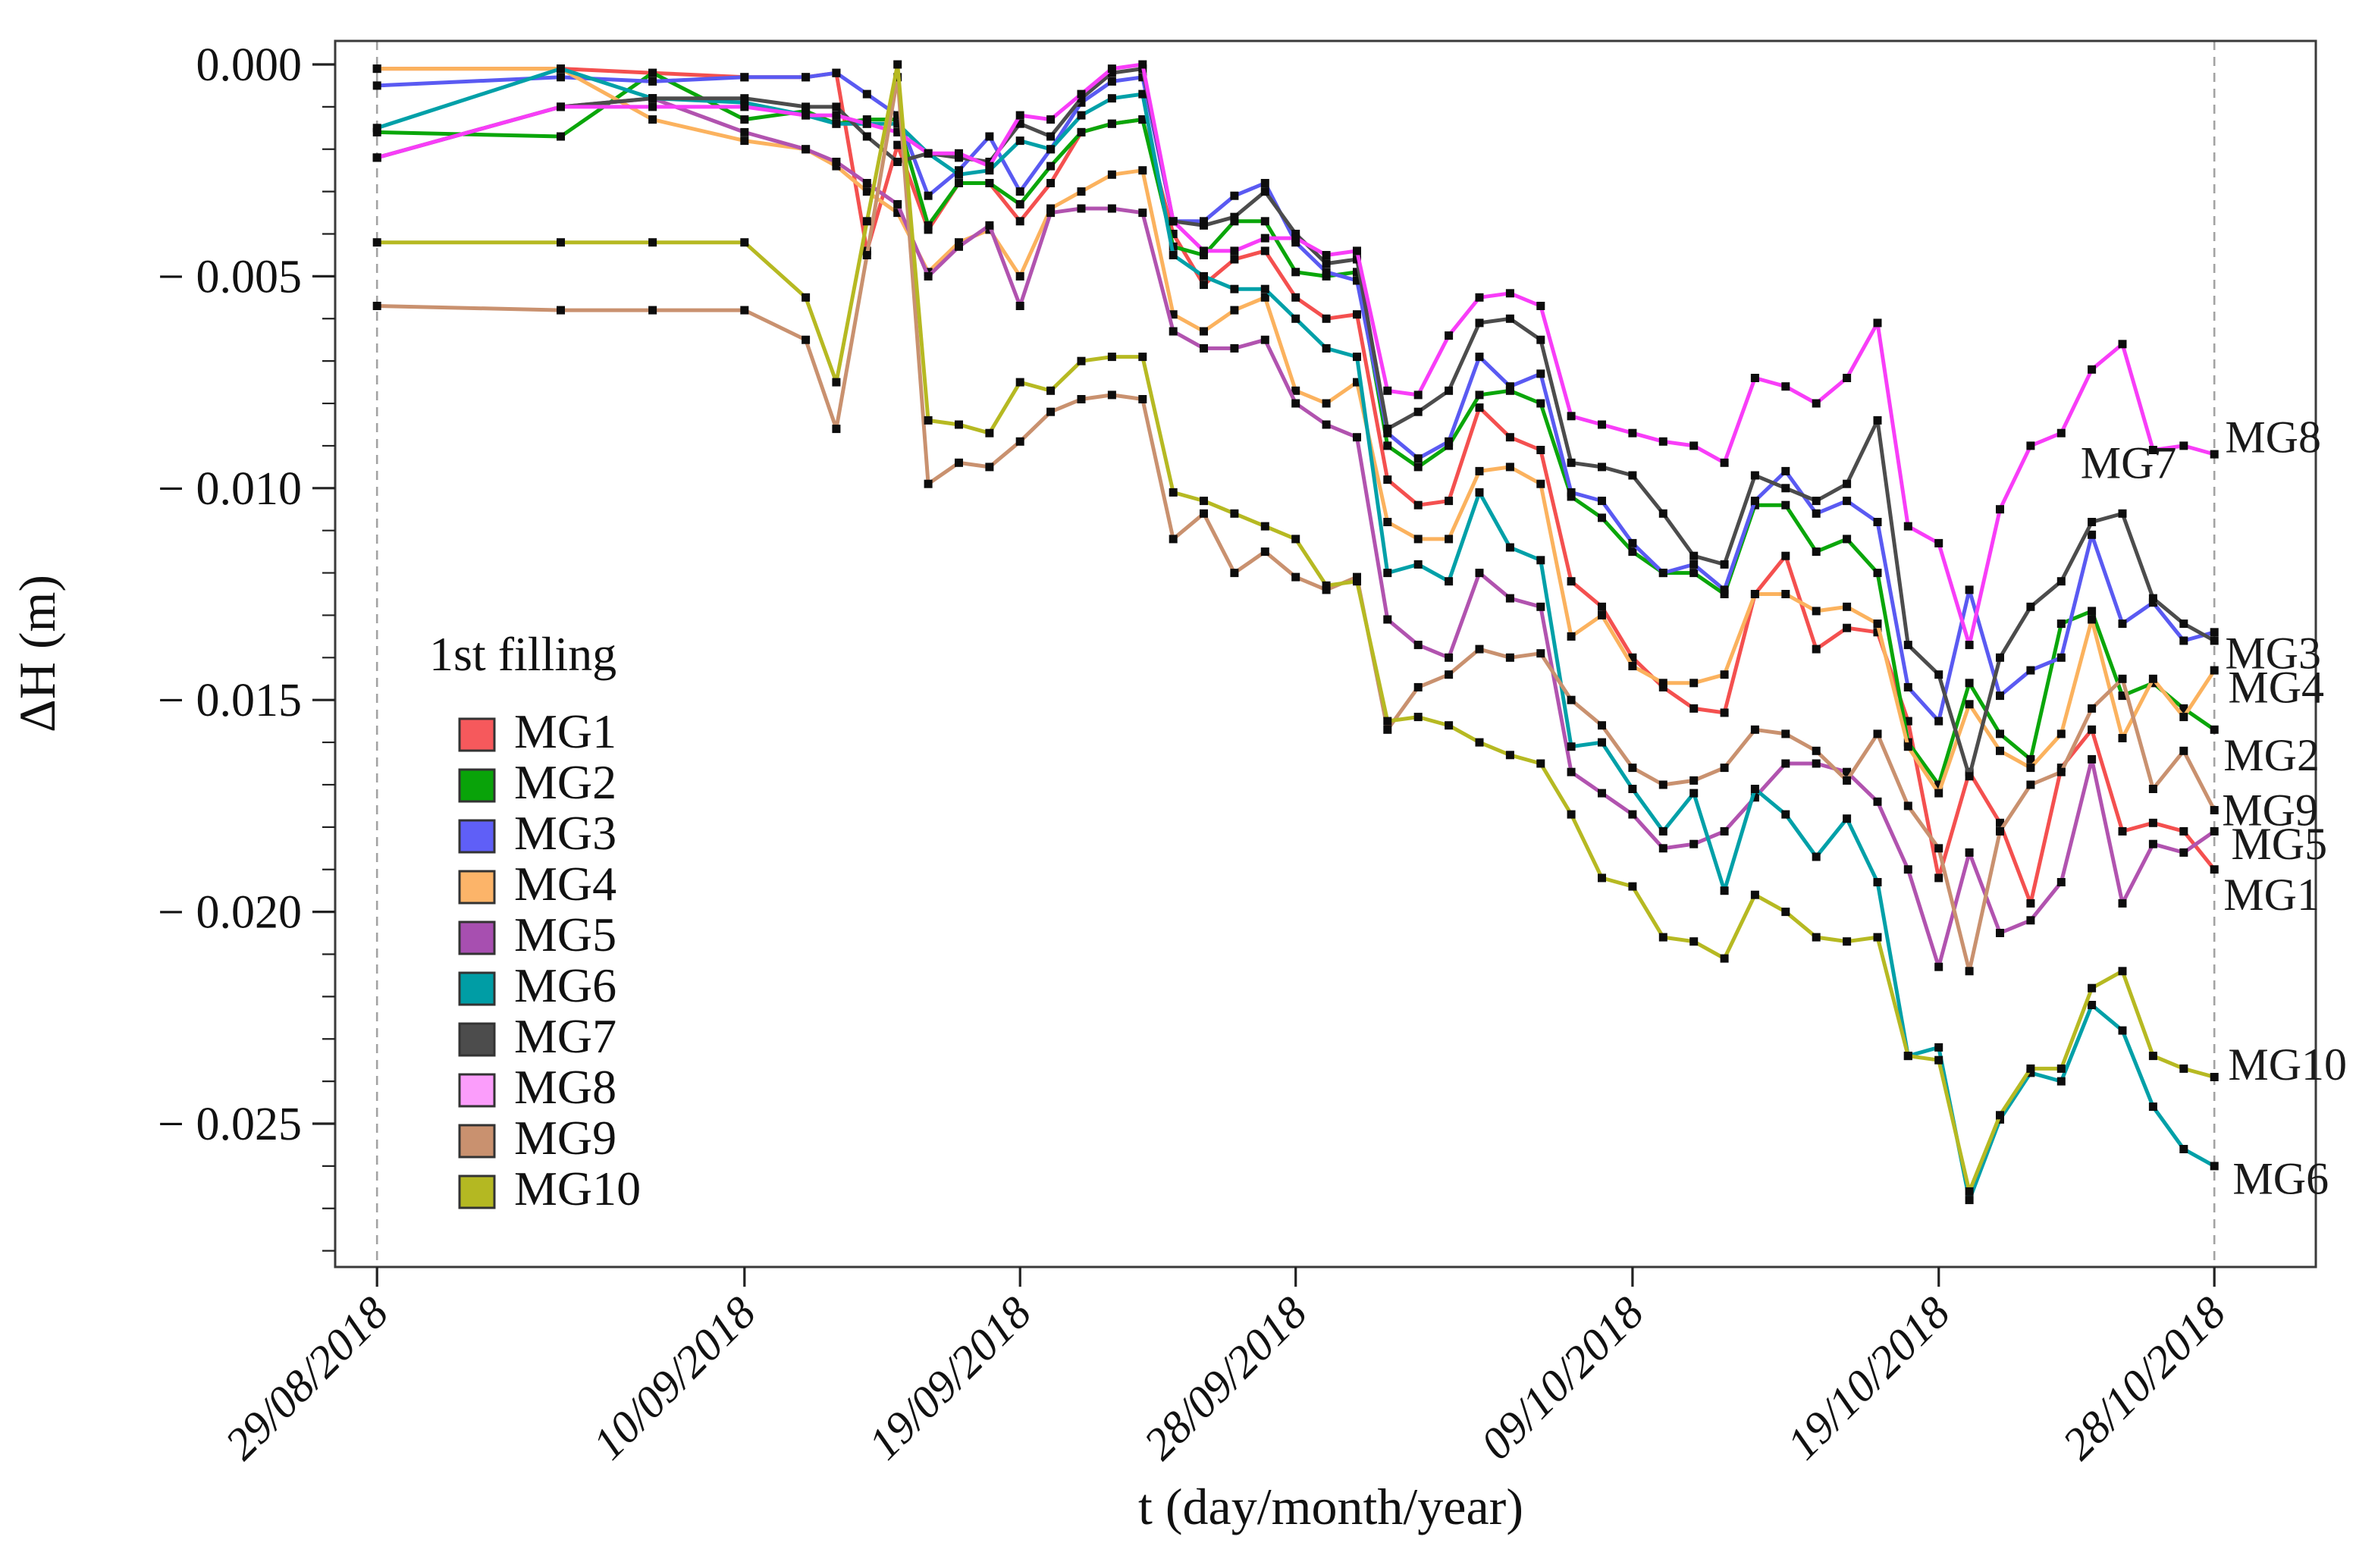  Describe the element at coordinates (2287, 1065) in the screenshot. I see `series-annotation-mg10: MG10` at that location.